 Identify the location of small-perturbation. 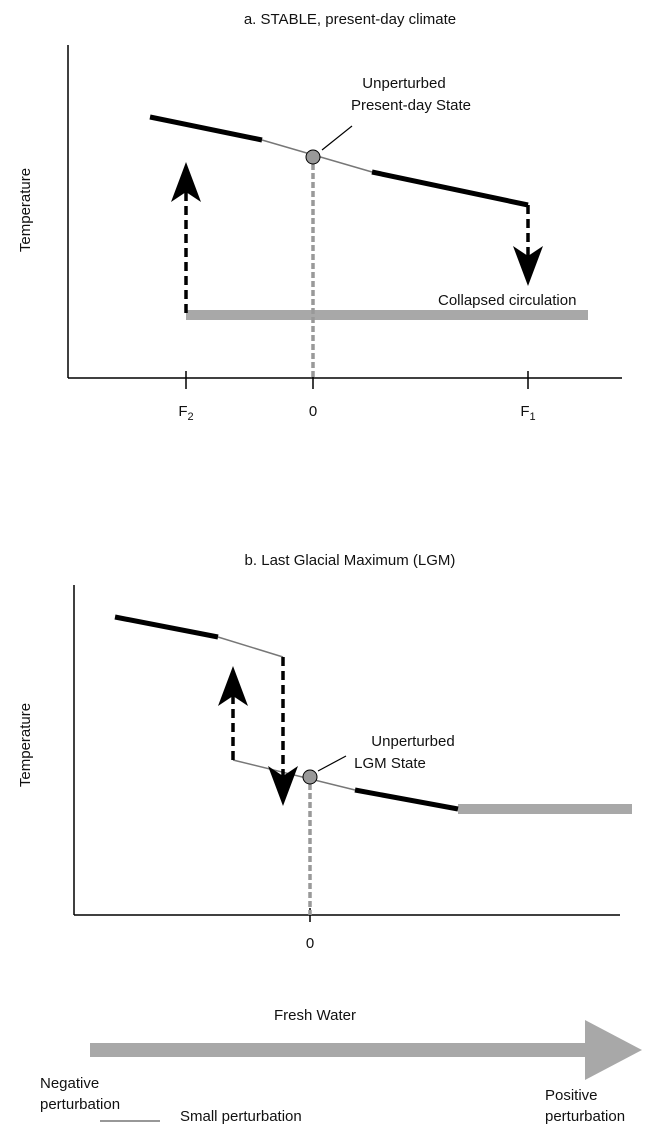
(250, 647).